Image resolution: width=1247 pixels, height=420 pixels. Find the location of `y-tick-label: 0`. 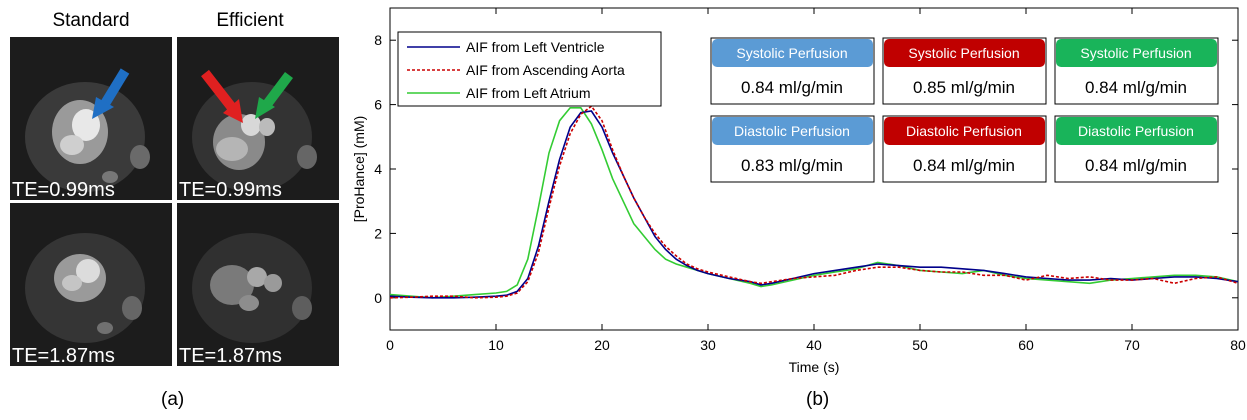

y-tick-label: 0 is located at coordinates (378, 298).